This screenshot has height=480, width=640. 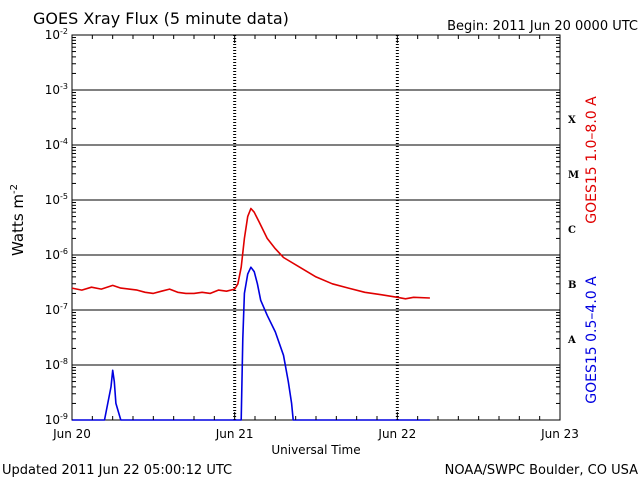 I want to click on y-axis-label-base: Watts m, so click(x=18, y=225).